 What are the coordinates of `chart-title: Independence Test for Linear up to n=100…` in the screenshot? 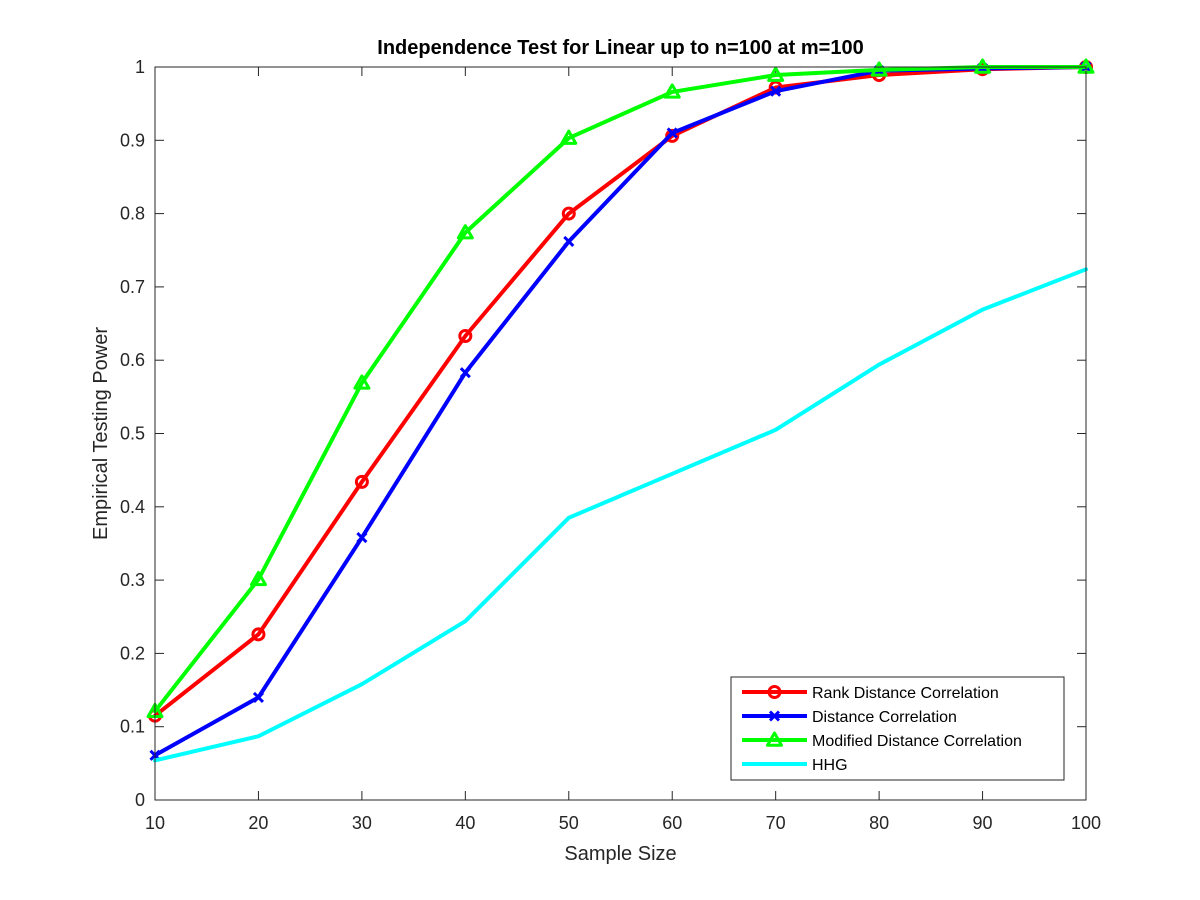 It's located at (620, 48).